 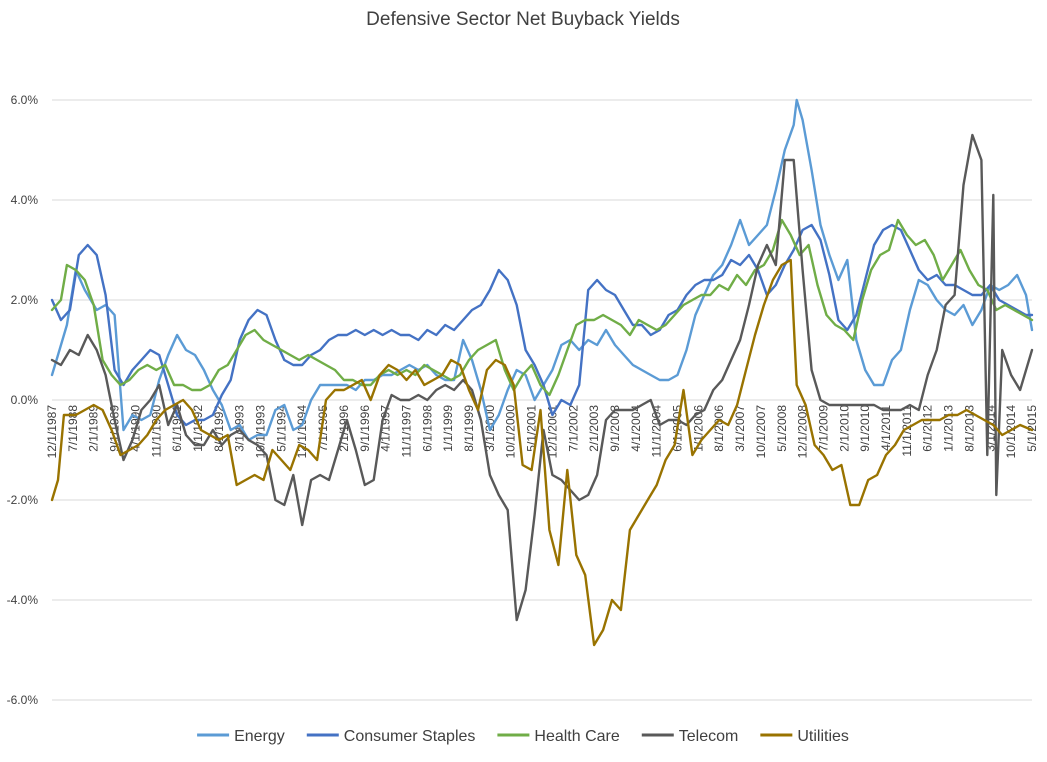 I want to click on x-tick-label: 4/1/1997, so click(x=386, y=428).